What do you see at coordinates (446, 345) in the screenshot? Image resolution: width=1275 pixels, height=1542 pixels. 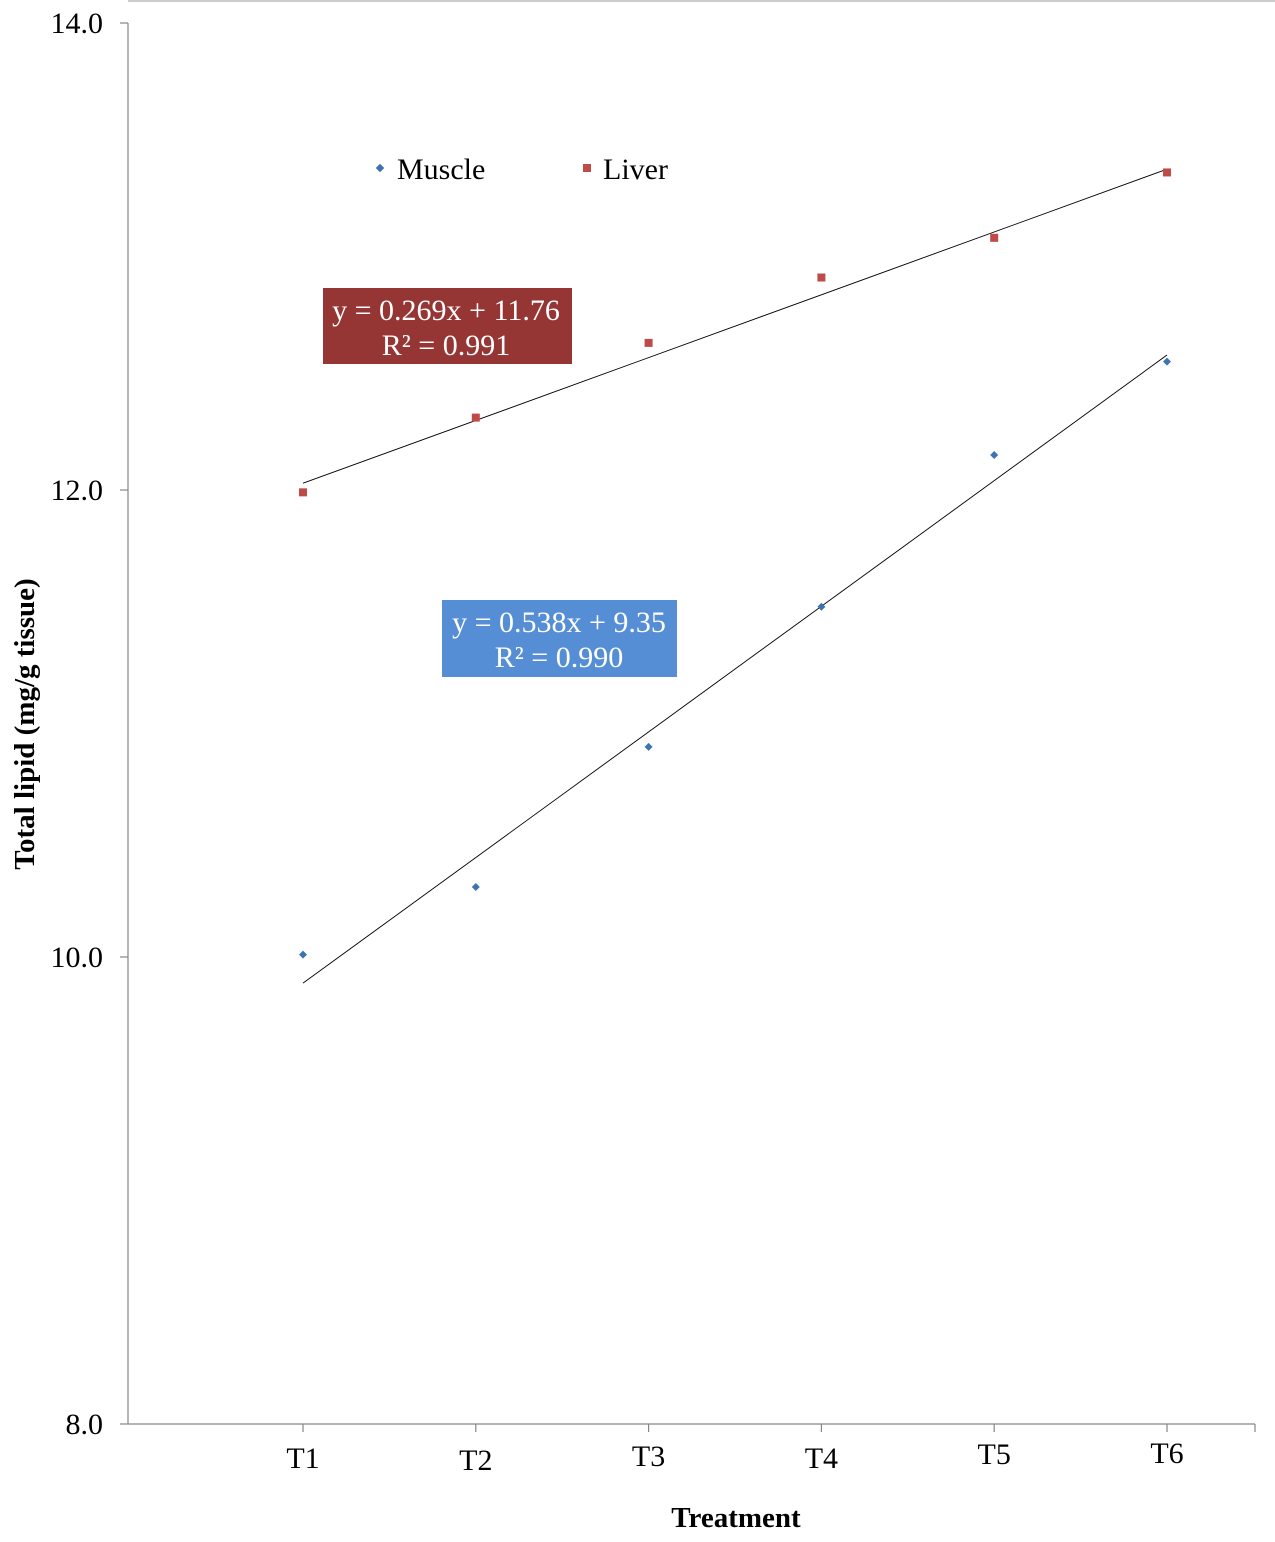 I see `liver-r2: R² = 0.991` at bounding box center [446, 345].